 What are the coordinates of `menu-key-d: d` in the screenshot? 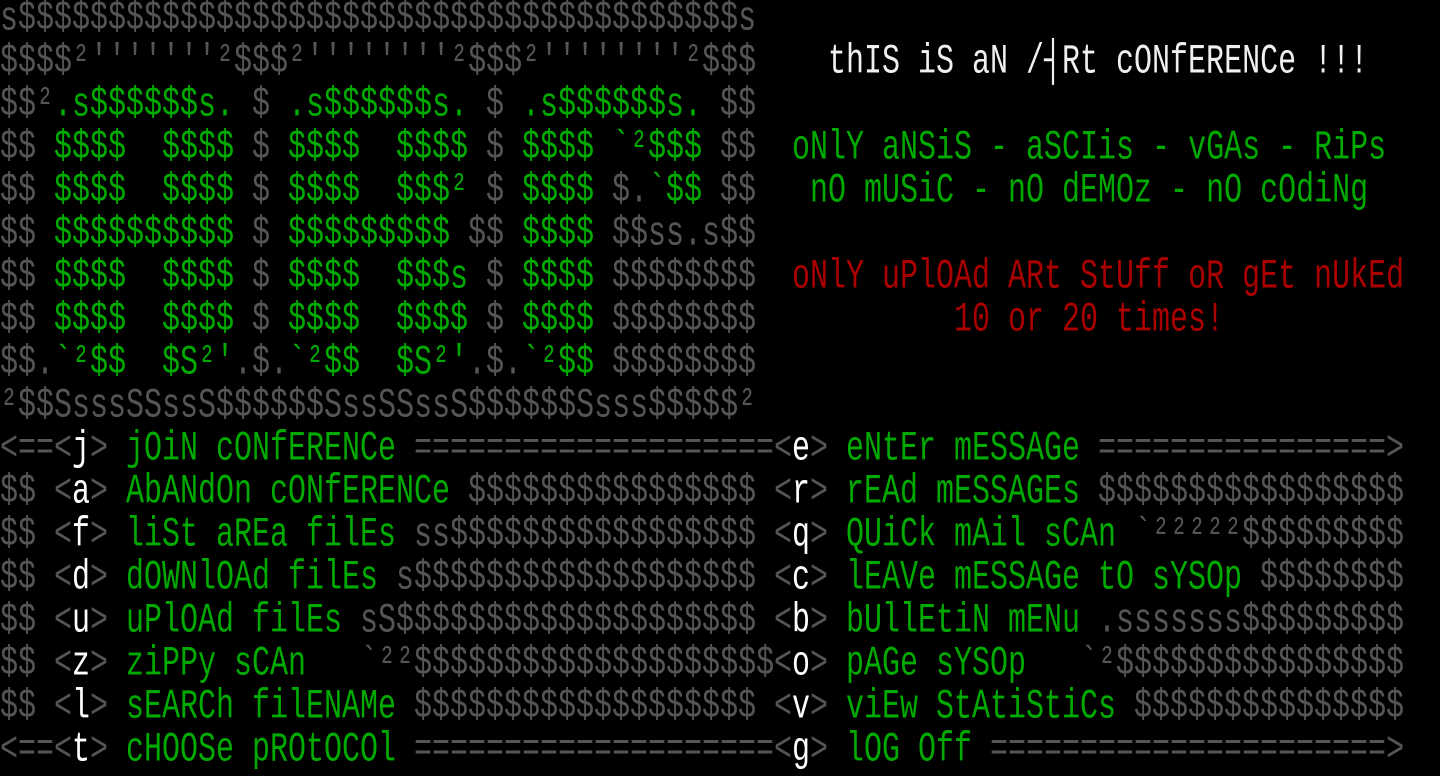 It's located at (81, 579).